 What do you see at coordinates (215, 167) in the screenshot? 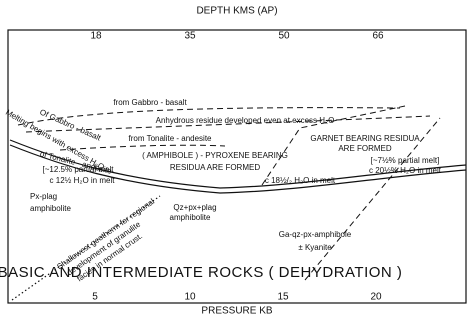
I see `label: RESIDUA ARE FORMED` at bounding box center [215, 167].